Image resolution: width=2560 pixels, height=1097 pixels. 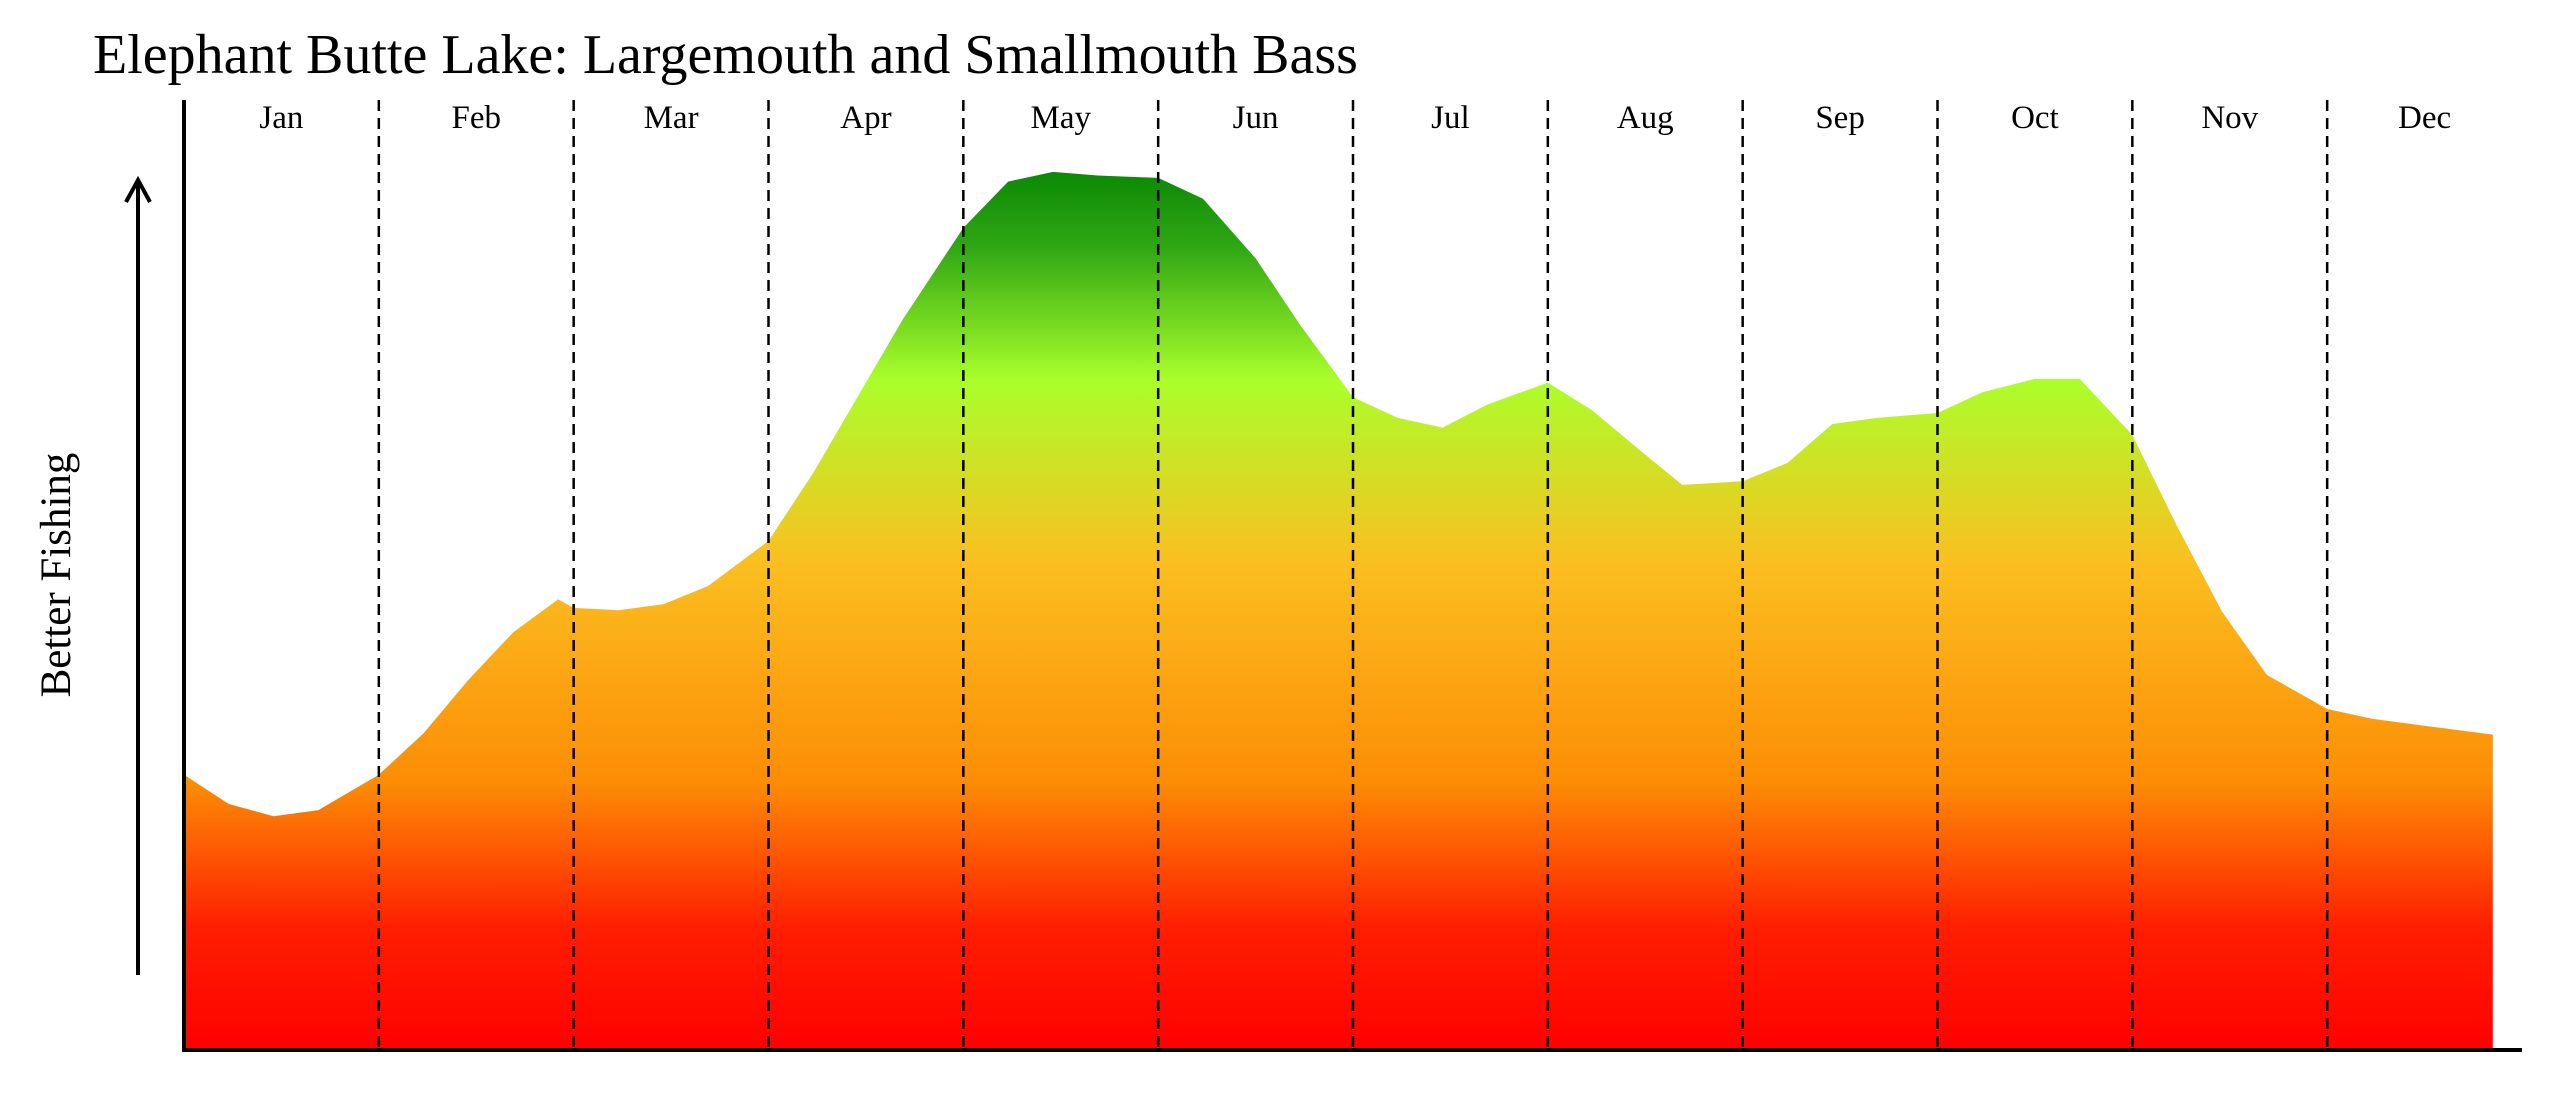 I want to click on month-label-jun: Jun, so click(x=1256, y=118).